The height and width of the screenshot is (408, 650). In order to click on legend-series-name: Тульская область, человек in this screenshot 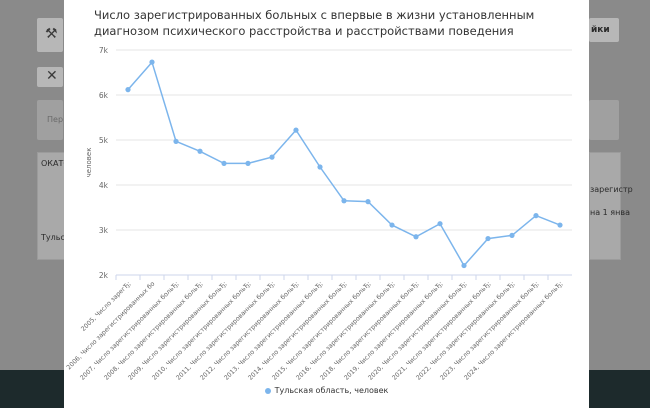, I will do `click(331, 390)`.